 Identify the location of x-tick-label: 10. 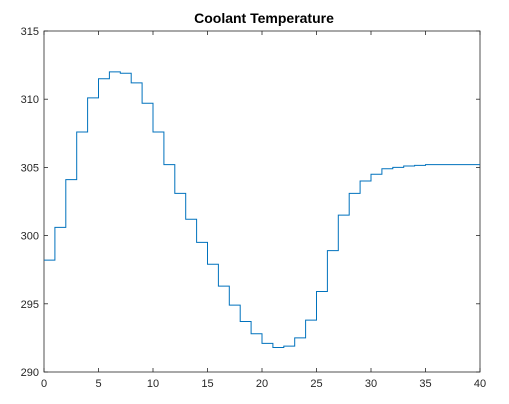
(153, 384).